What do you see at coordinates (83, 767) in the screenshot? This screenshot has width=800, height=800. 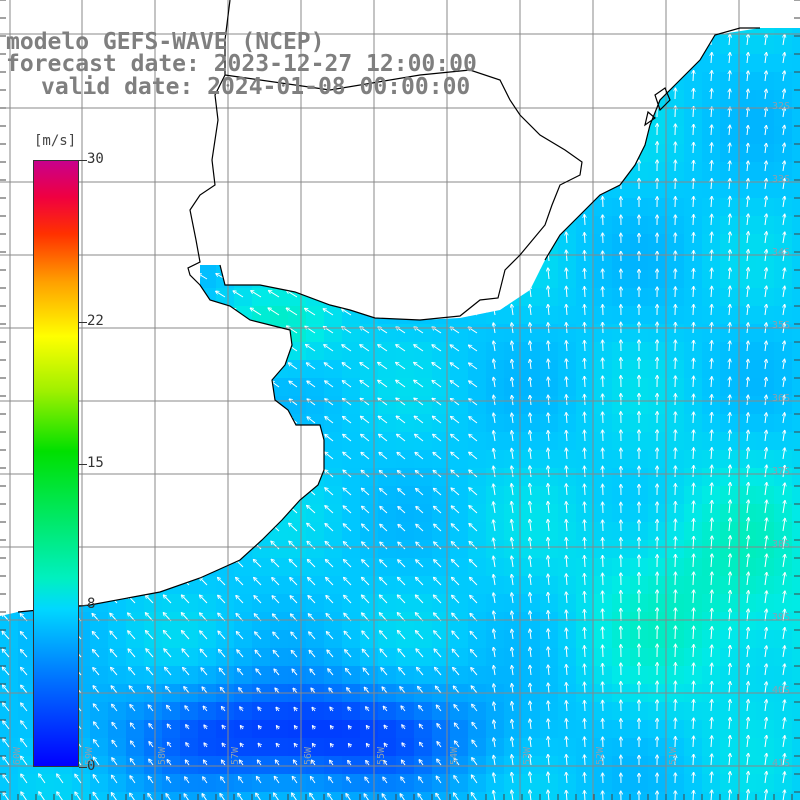 I see `colorbar-tick-mark` at bounding box center [83, 767].